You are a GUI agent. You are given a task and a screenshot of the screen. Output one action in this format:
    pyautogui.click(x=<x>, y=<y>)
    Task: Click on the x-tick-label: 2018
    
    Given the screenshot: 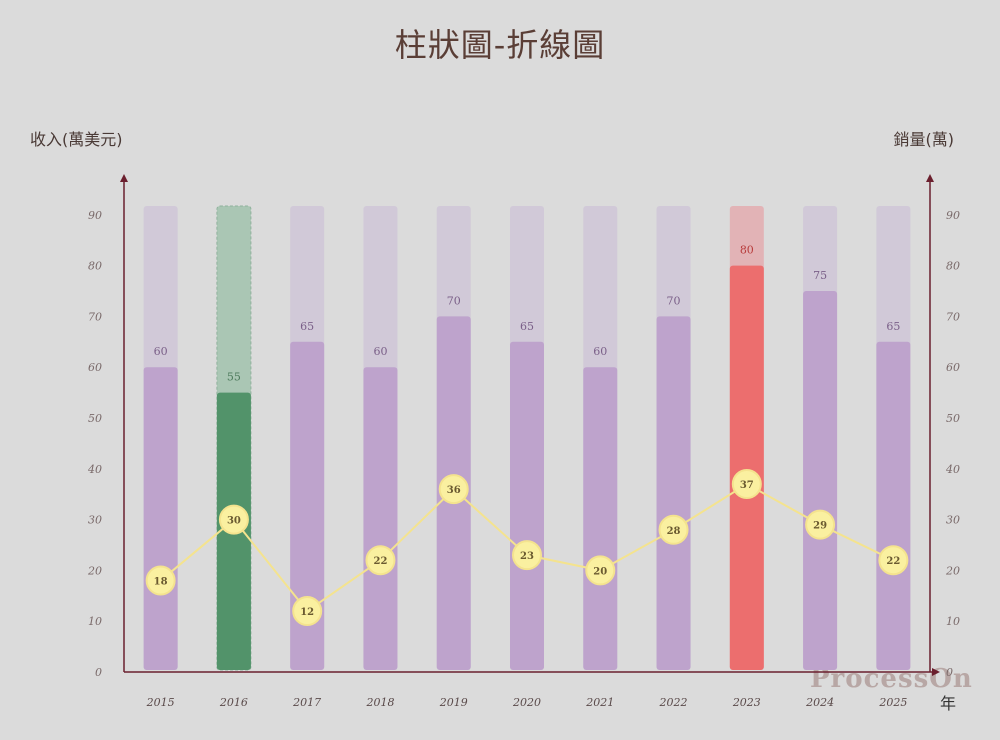 What is the action you would take?
    pyautogui.click(x=379, y=702)
    